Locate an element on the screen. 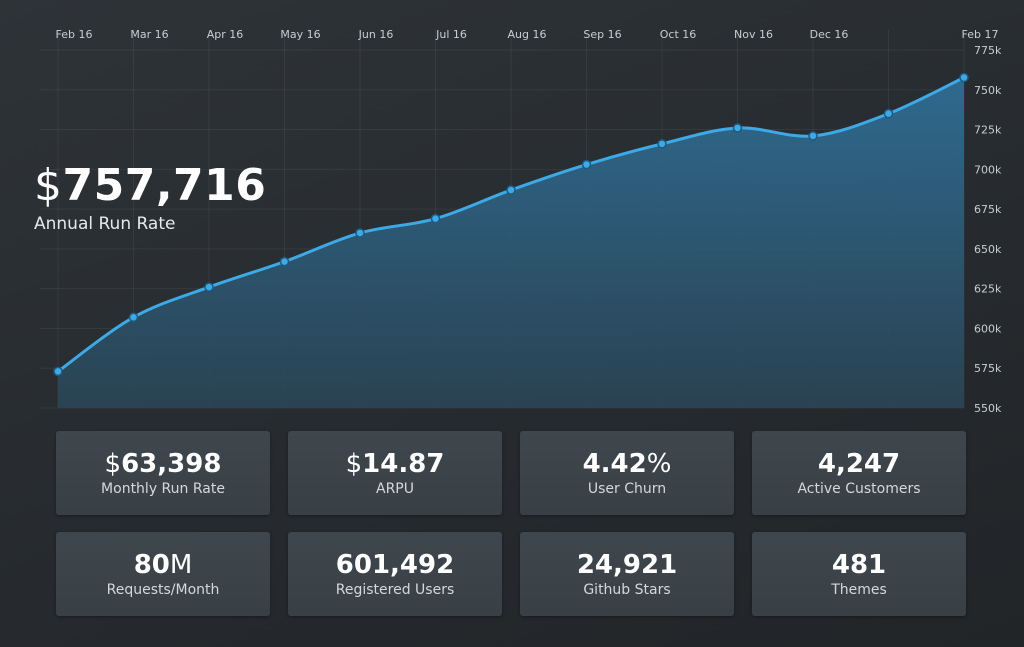  metric-value: 4.42% is located at coordinates (627, 464).